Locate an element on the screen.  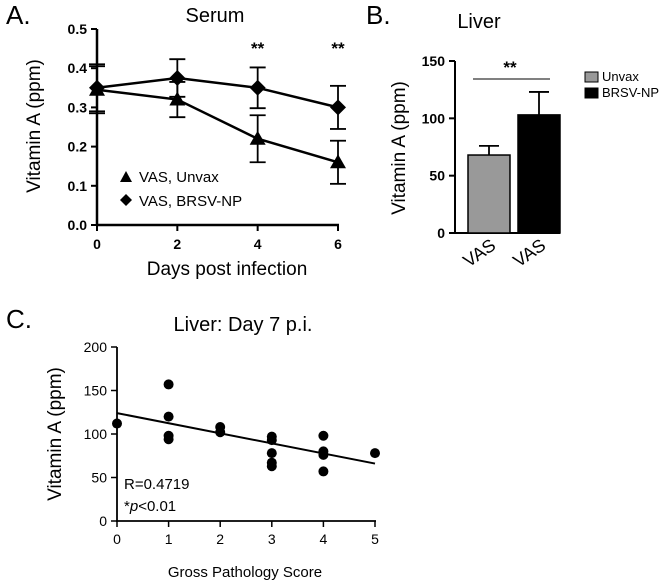
legend-label-brsv: VAS, BRSV-NP is located at coordinates (190, 201).